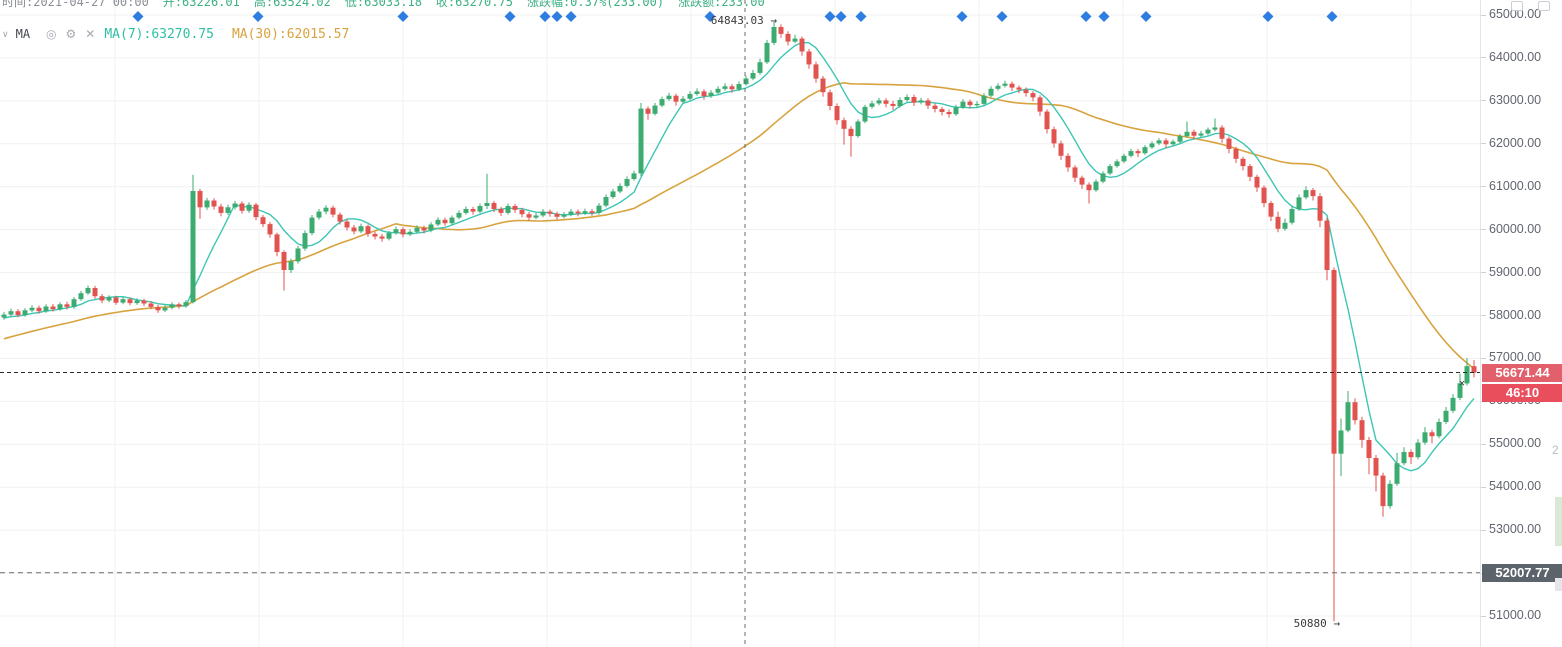 The image size is (1562, 647). I want to click on settings-gear-icon: ⚙, so click(71, 34).